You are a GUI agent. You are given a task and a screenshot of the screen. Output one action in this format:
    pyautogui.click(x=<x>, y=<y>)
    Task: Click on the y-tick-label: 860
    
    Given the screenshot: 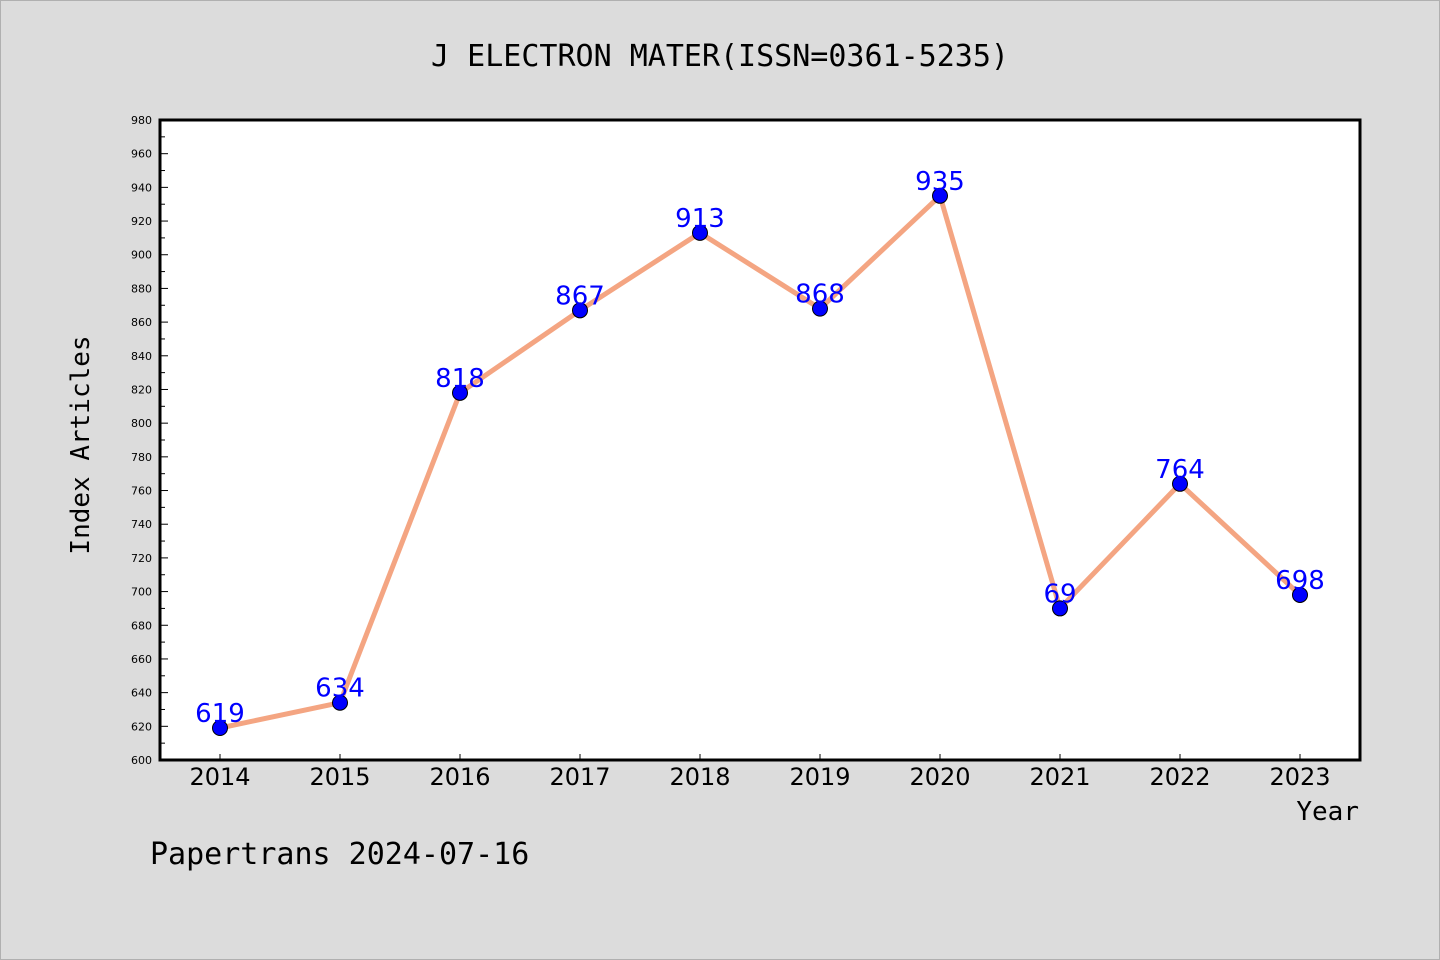 What is the action you would take?
    pyautogui.click(x=141, y=322)
    